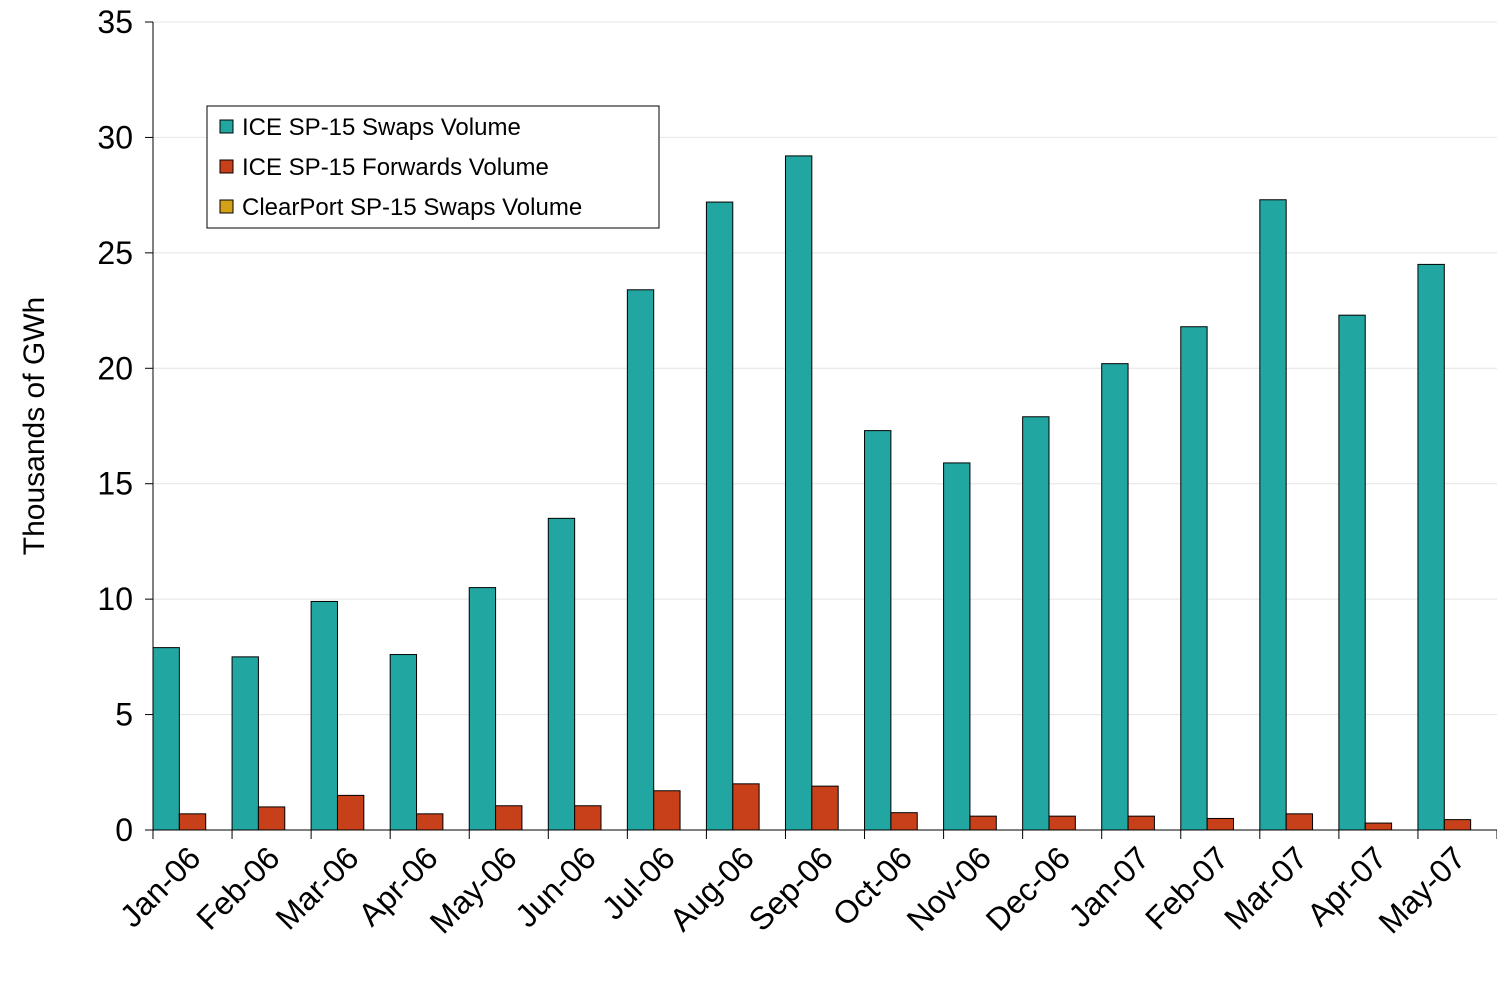  I want to click on x-tick-label: Aug-06, so click(711, 888).